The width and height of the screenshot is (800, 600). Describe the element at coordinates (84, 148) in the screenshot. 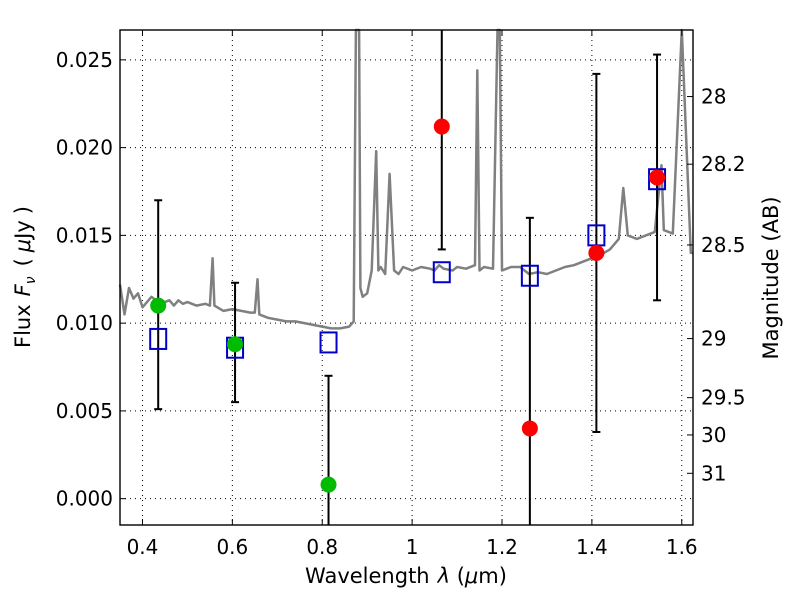

I see `y-tick-label: 0.020` at that location.